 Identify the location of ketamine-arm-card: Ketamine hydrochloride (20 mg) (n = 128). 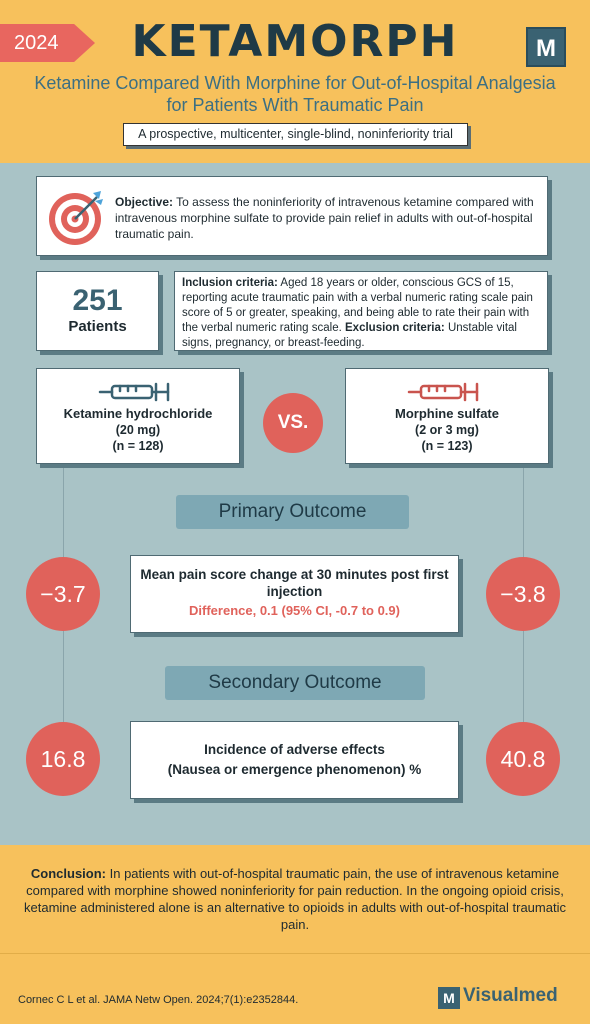
(138, 416).